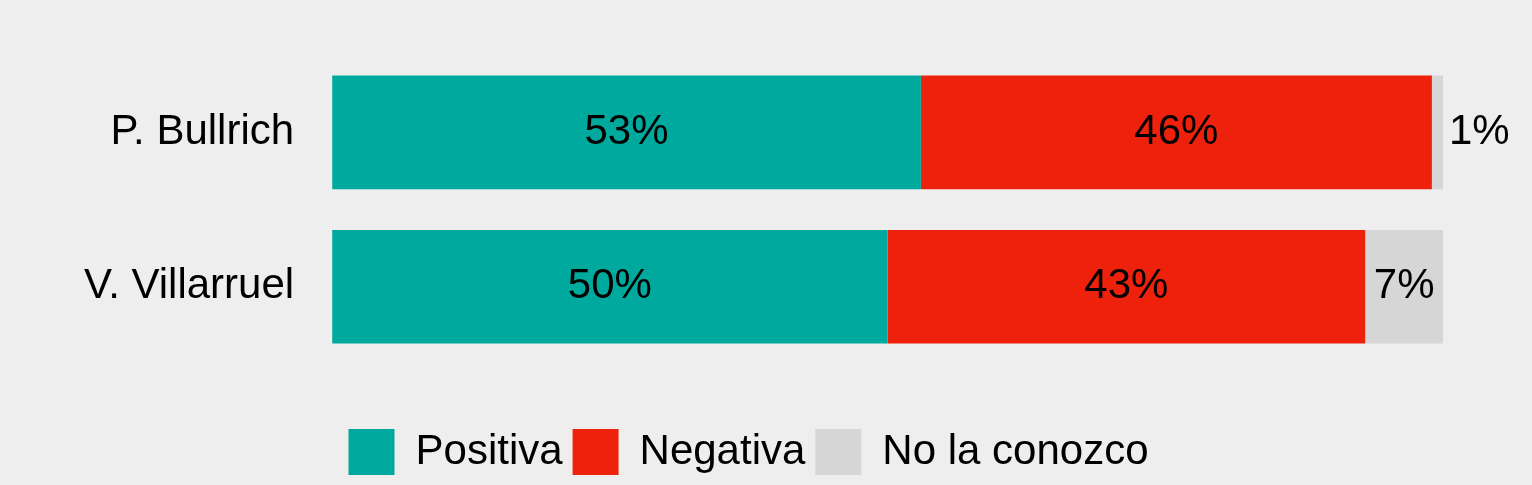 This screenshot has width=1532, height=485. I want to click on data-label: 43%, so click(1126, 284).